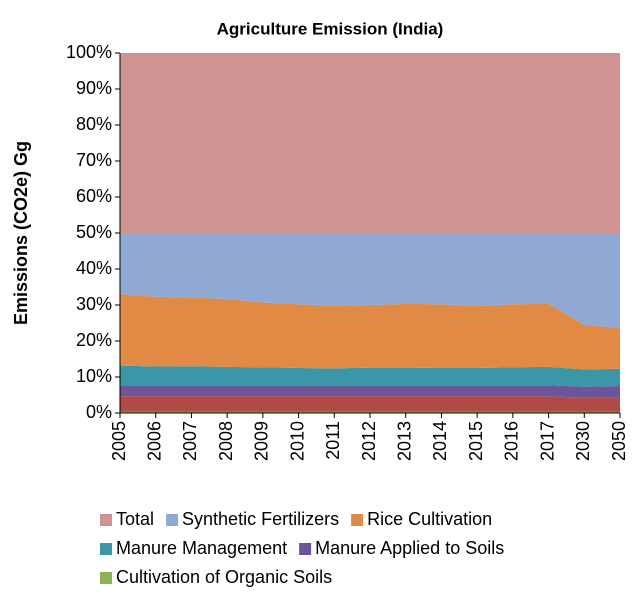 This screenshot has width=635, height=594. I want to click on x-tick-label: 2050, so click(619, 441).